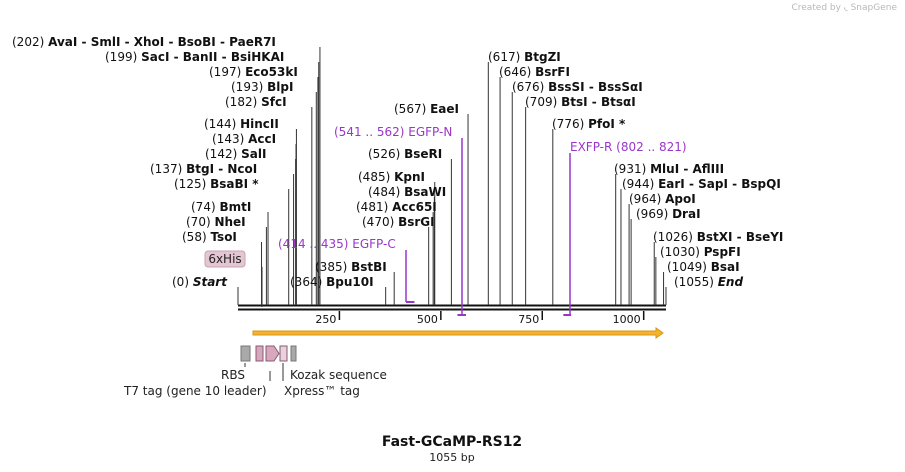 Image resolution: width=905 pixels, height=472 pixels. What do you see at coordinates (245, 353) in the screenshot?
I see `rbs-block` at bounding box center [245, 353].